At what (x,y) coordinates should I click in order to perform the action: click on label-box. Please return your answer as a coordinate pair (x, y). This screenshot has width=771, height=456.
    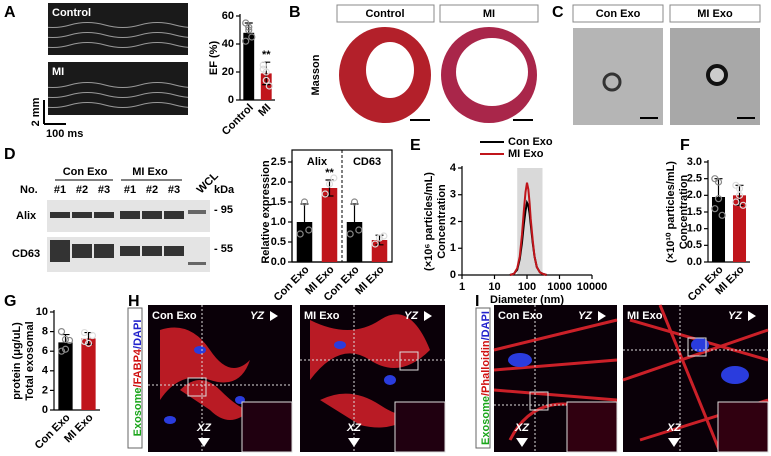
    Looking at the image, I should click on (483, 378).